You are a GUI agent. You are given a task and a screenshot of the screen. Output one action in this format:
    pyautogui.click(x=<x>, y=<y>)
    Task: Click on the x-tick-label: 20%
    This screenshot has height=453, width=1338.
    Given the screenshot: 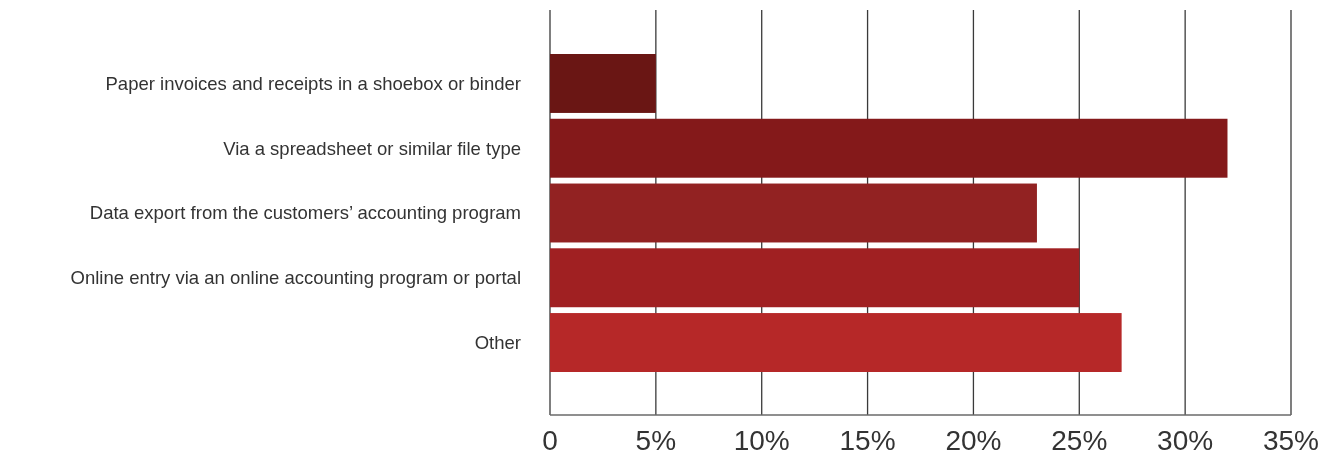 What is the action you would take?
    pyautogui.click(x=973, y=439)
    